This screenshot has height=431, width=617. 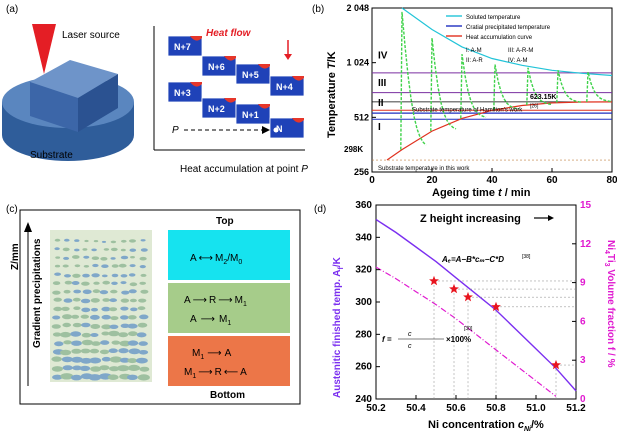 I want to click on region-key: IV: A-M, so click(x=517, y=61).